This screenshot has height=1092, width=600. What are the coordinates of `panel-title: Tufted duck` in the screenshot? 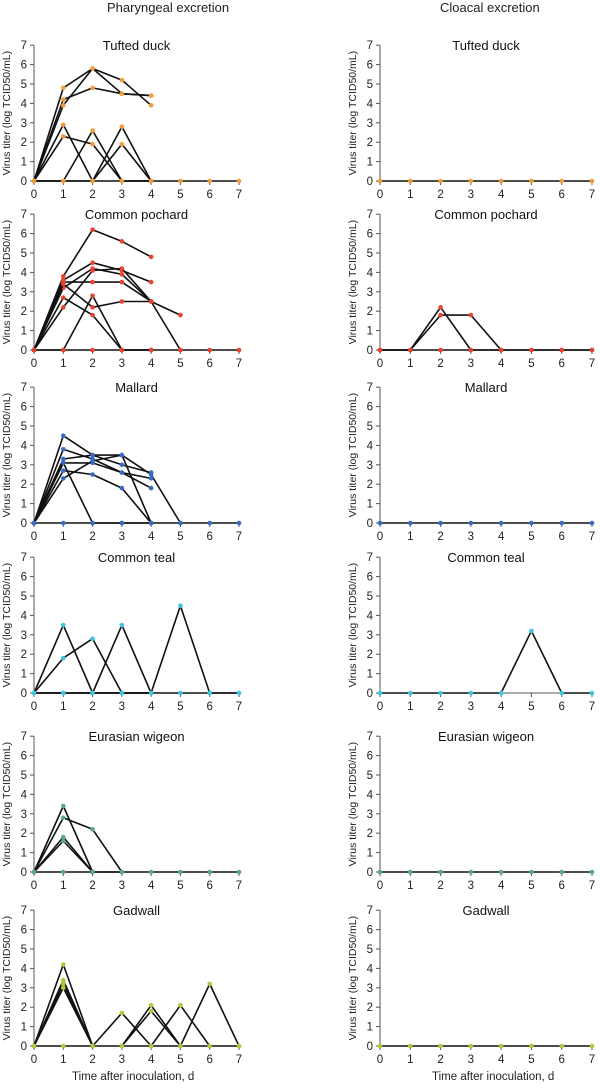 It's located at (137, 45).